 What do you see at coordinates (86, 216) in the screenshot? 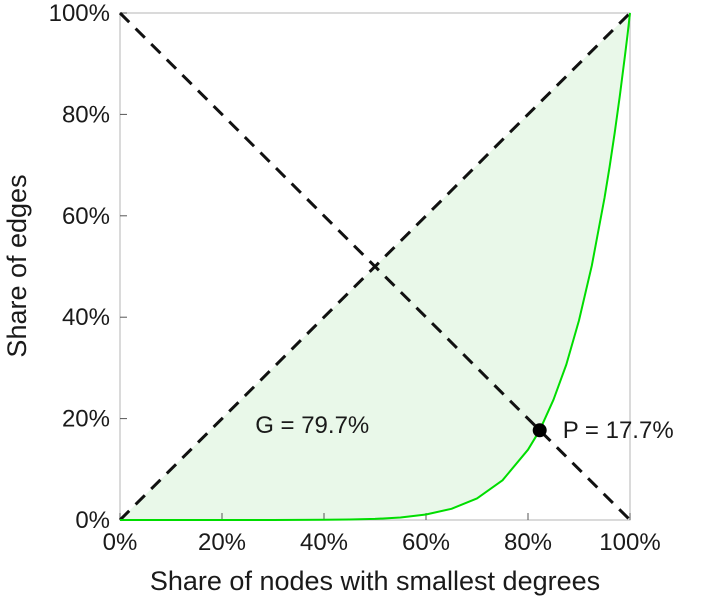
I see `y-tick-label: 60%` at bounding box center [86, 216].